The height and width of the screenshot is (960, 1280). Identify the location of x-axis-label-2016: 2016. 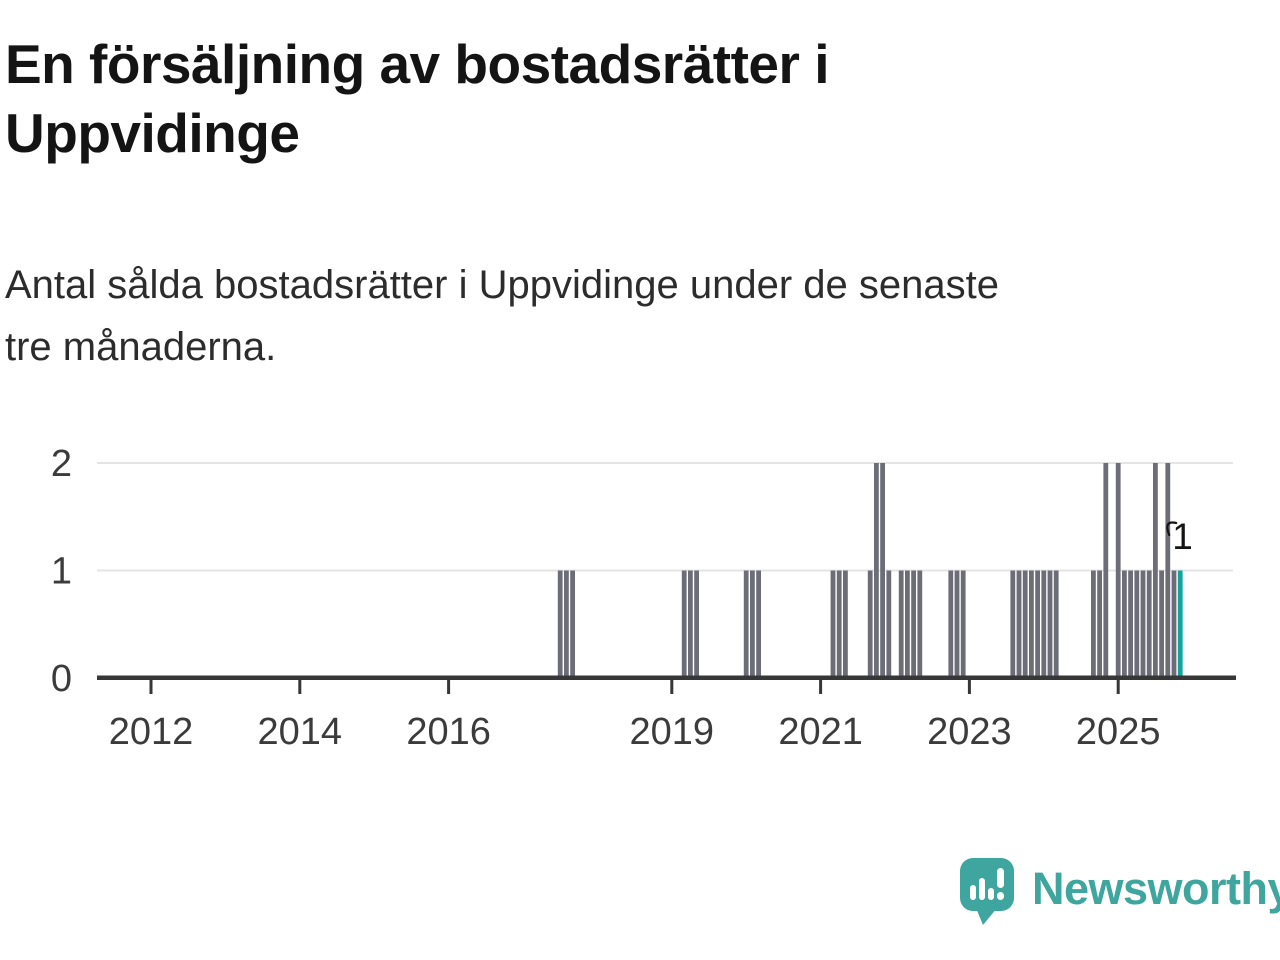
(448, 732).